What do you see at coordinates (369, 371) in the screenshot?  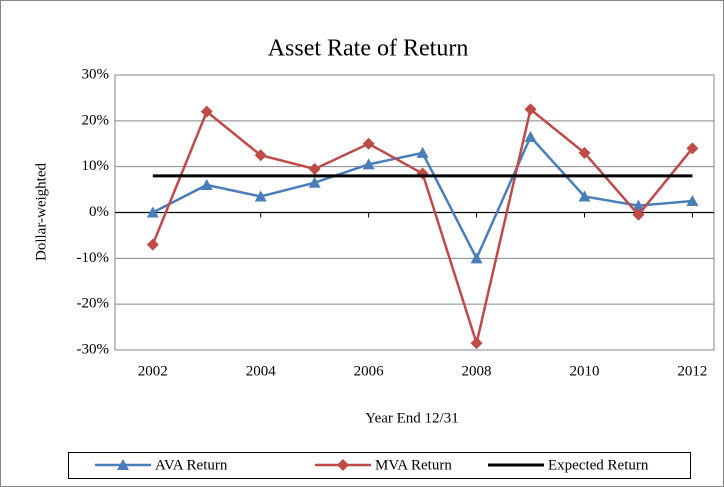 I see `x-tick-label: 2006` at bounding box center [369, 371].